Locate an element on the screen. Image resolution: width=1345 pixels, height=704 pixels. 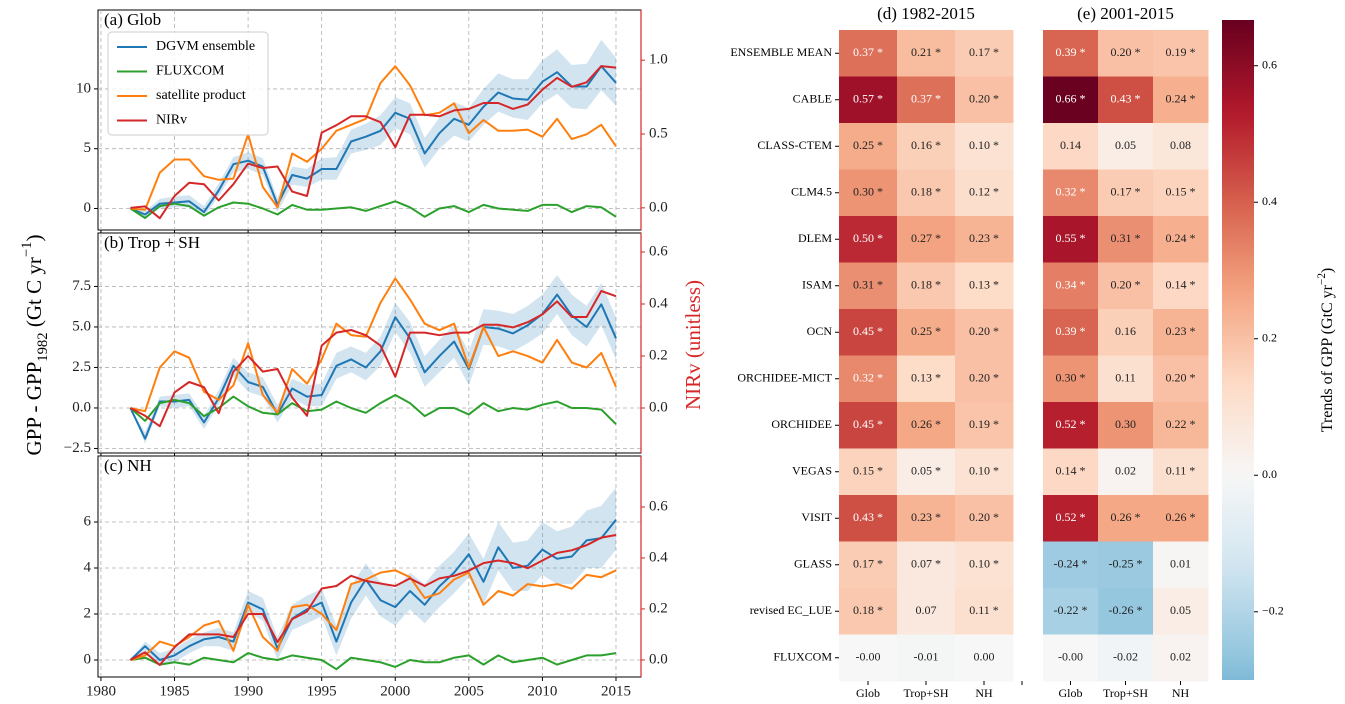
x-tick-label: 2000 is located at coordinates (395, 691).